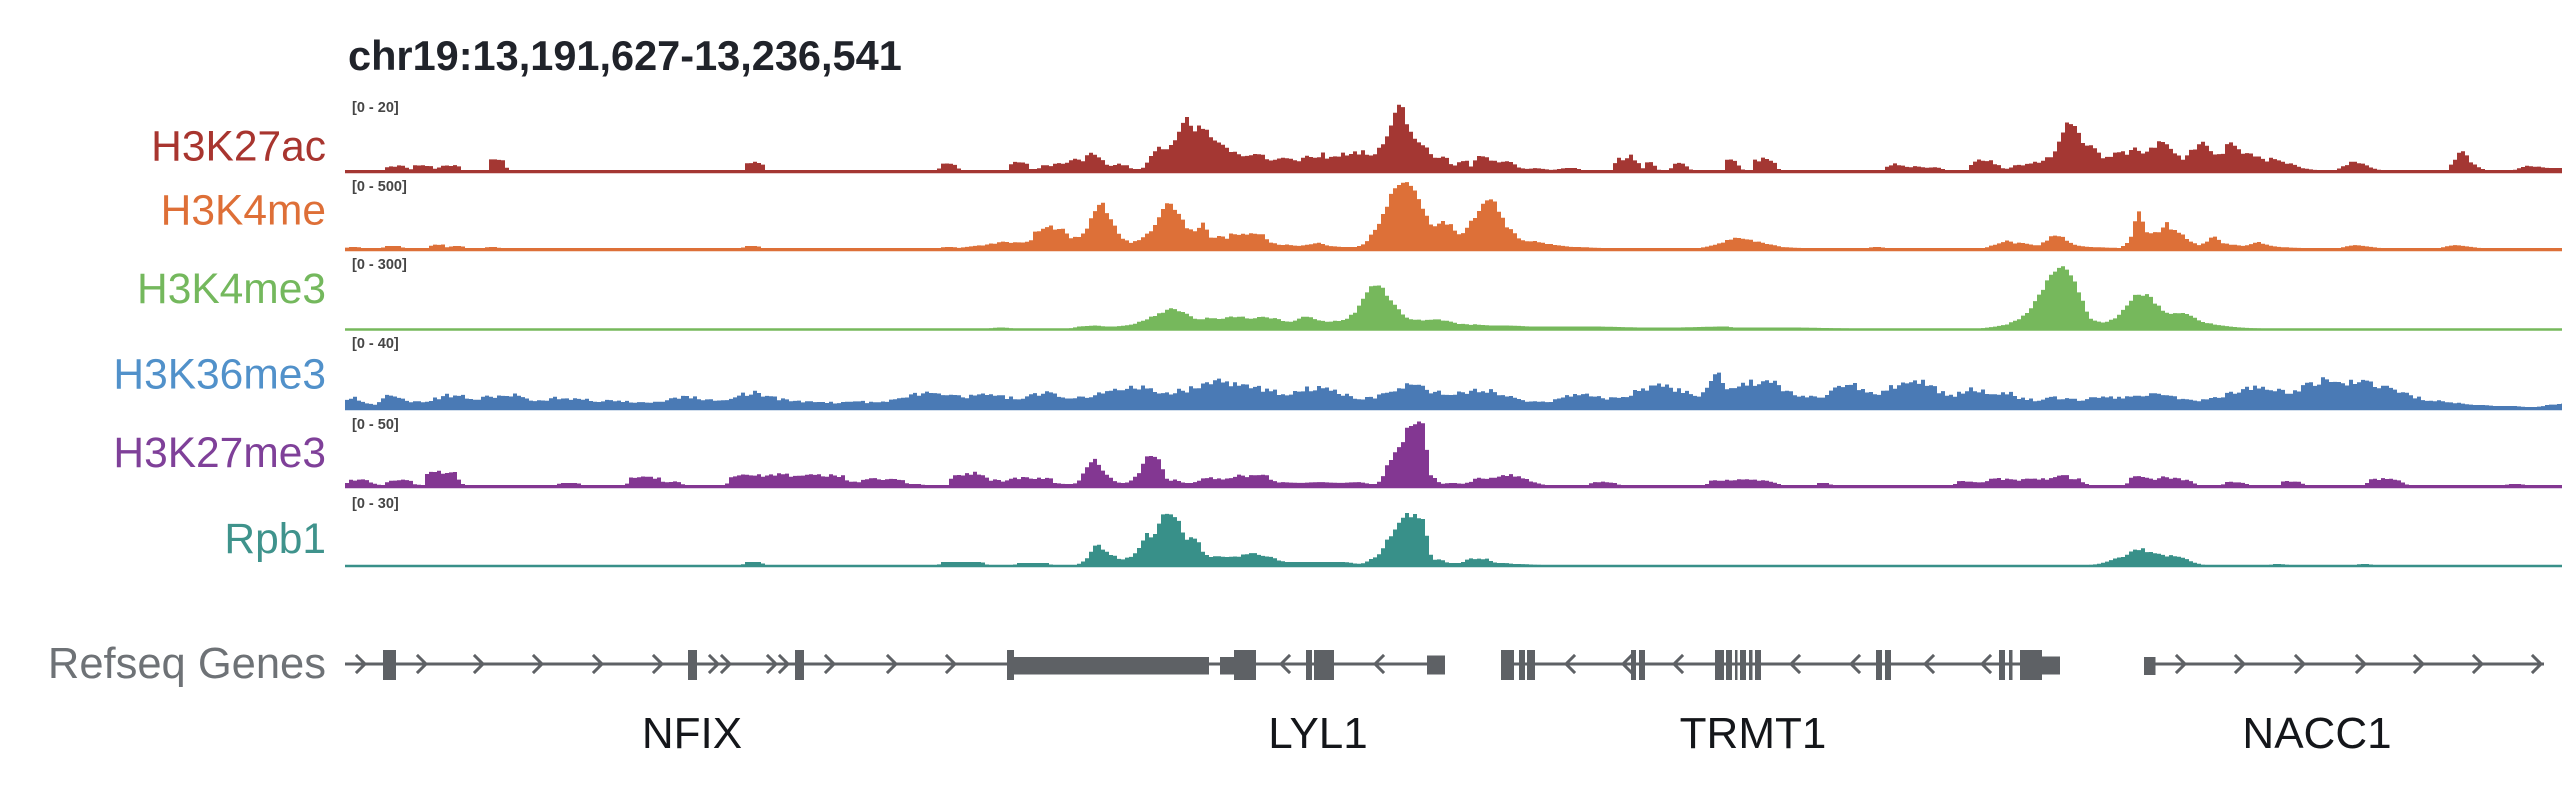 The image size is (2562, 794). Describe the element at coordinates (187, 664) in the screenshot. I see `svg-text: Refseq Genes` at that location.